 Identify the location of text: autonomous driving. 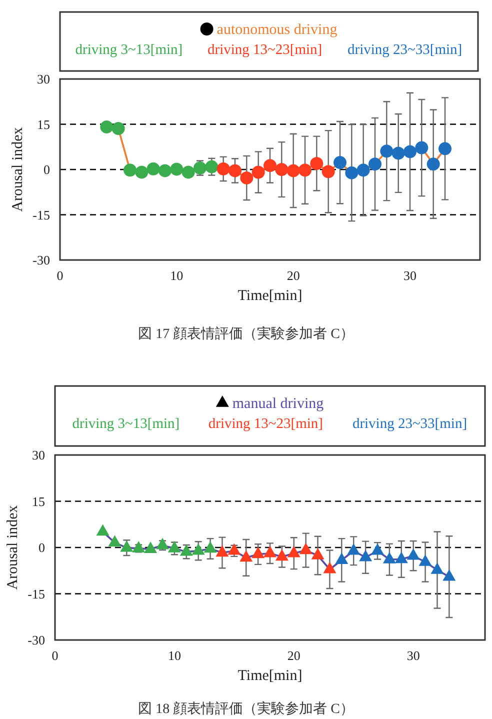
(277, 30).